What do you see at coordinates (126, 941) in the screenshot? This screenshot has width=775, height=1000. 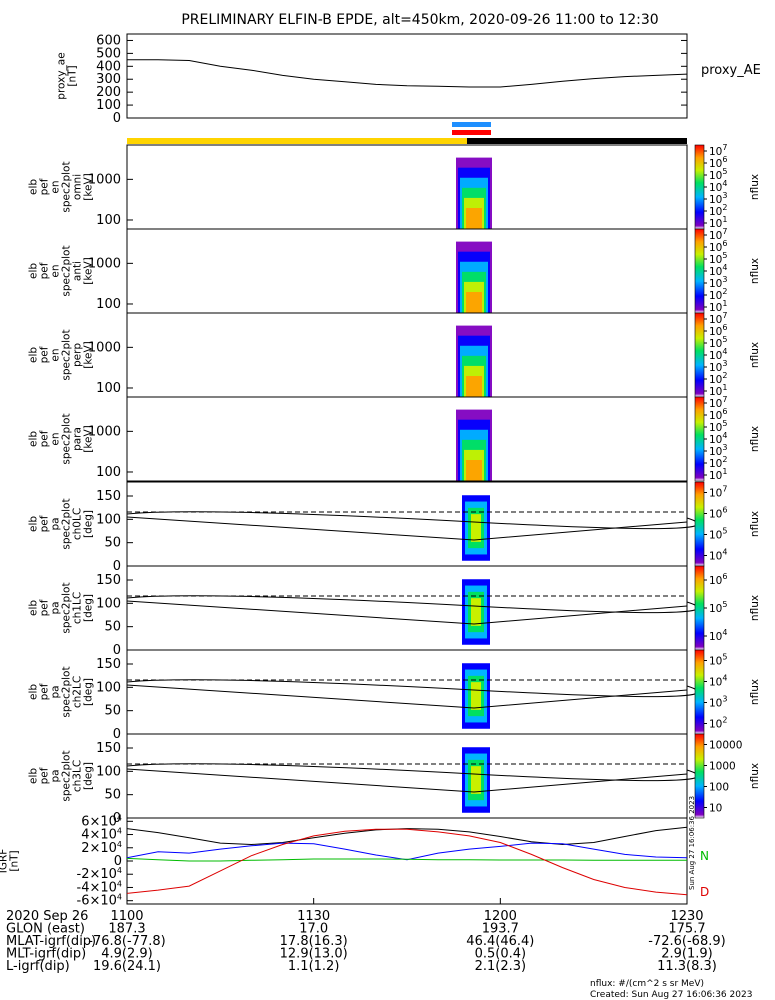 I see `x-axis-row-value: -76.8(-77.8)` at bounding box center [126, 941].